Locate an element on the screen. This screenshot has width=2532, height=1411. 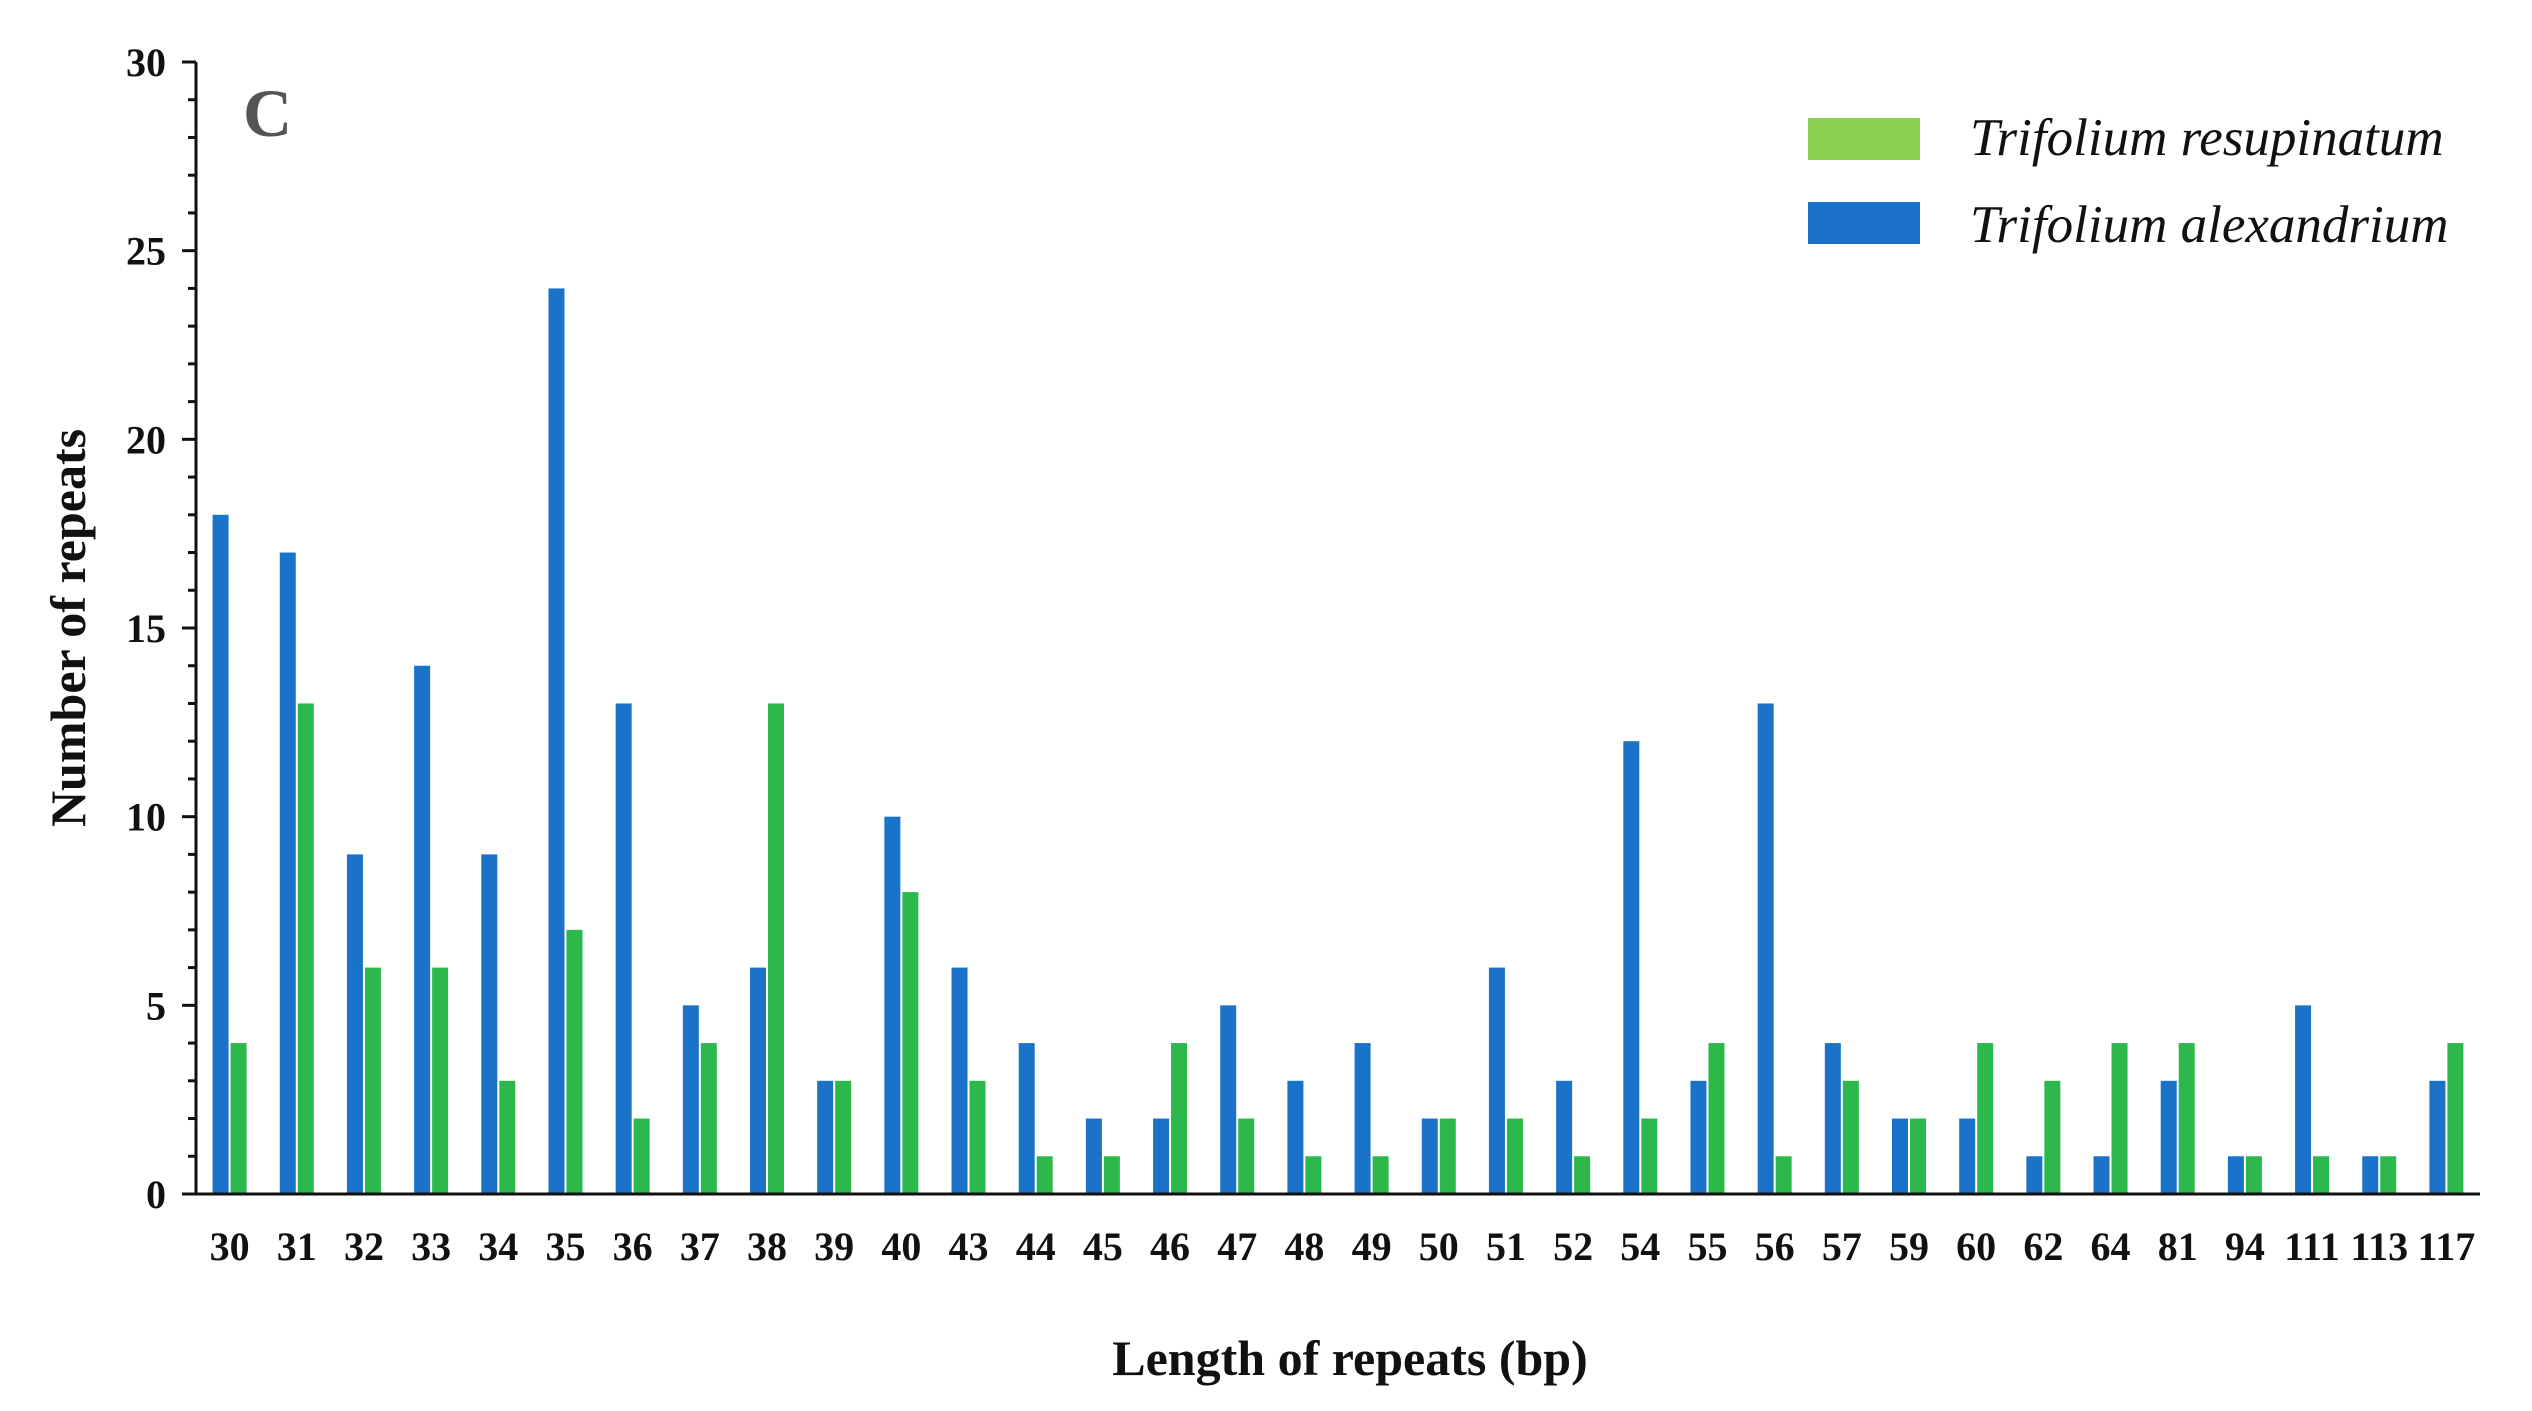
legend-label-alexandrium: Trifolium alexandrium is located at coordinates (2209, 225).